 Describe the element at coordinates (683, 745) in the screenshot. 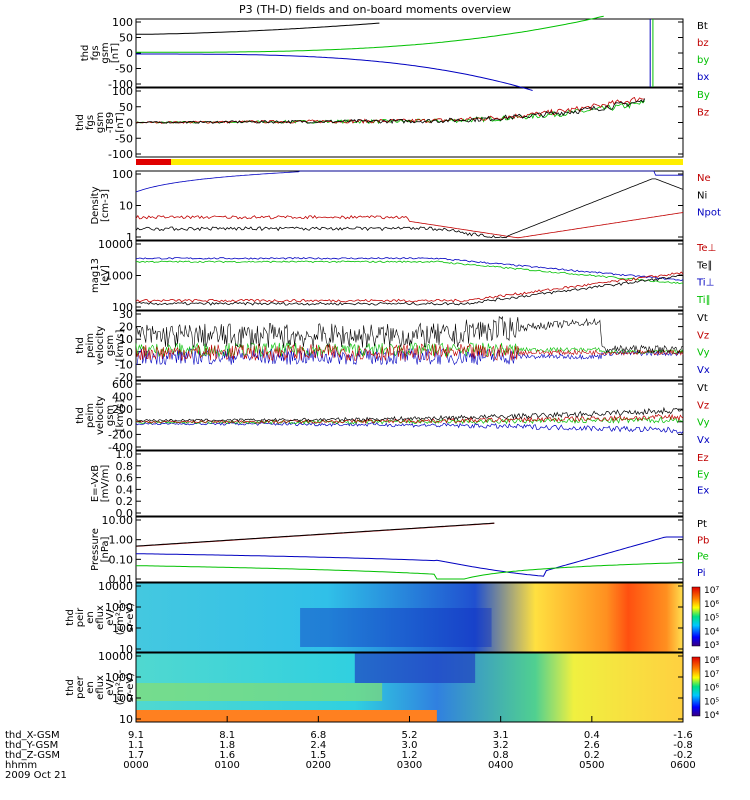

I see `xaxis-tick-value: -0.8` at that location.